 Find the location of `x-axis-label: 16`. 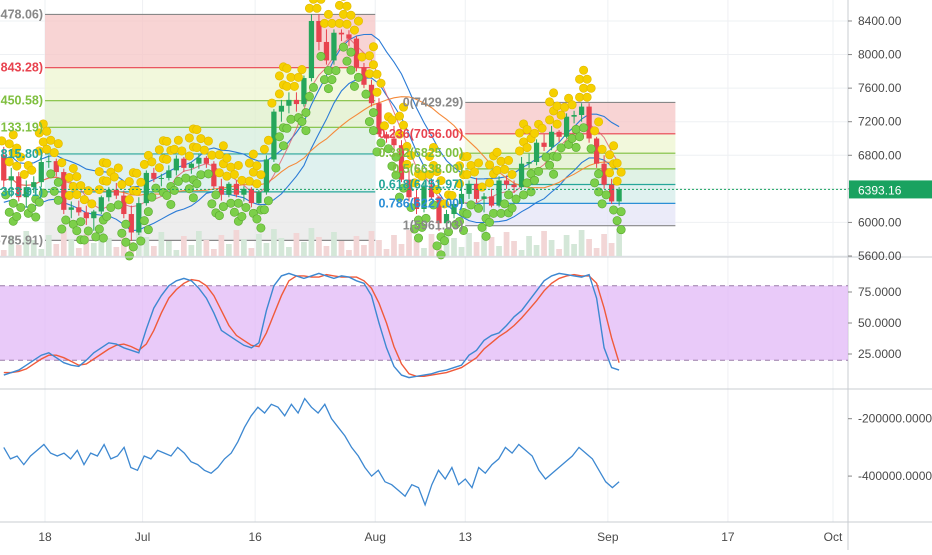

x-axis-label: 16 is located at coordinates (255, 537).